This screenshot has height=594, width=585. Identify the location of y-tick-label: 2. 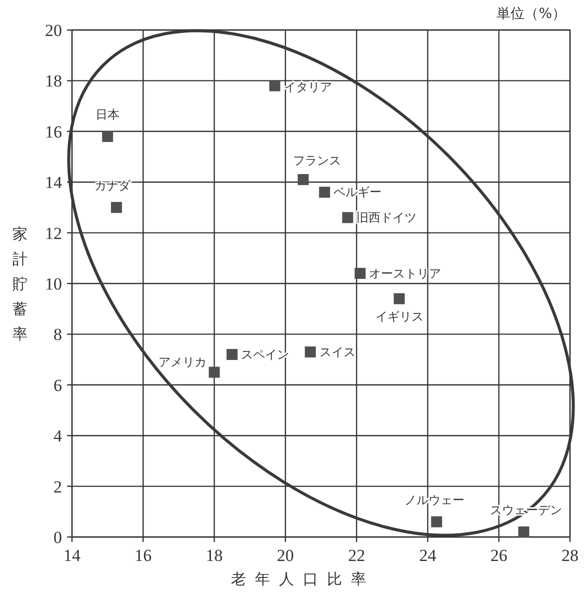
(58, 486).